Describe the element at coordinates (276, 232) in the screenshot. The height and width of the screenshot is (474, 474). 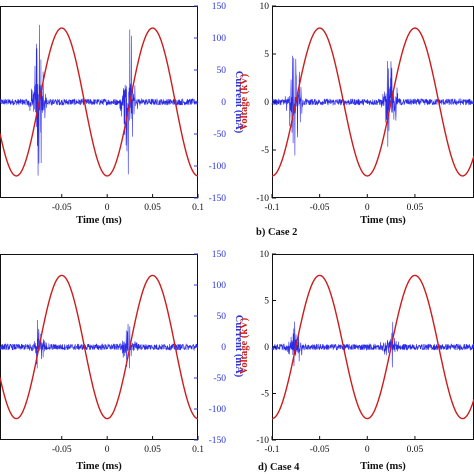
I see `panel-caption: b) Case 2` at that location.